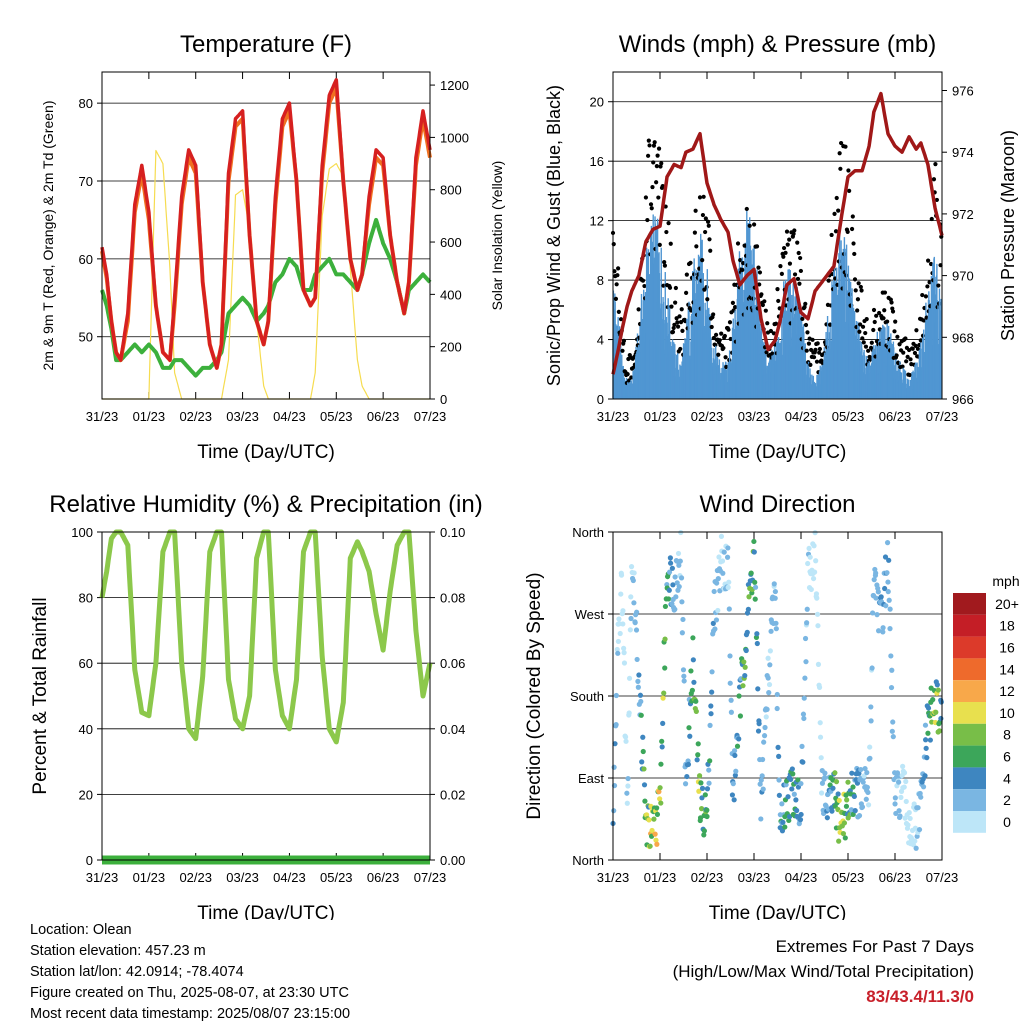  Describe the element at coordinates (242, 416) in the screenshot. I see `x-tick-label: 03/23` at that location.